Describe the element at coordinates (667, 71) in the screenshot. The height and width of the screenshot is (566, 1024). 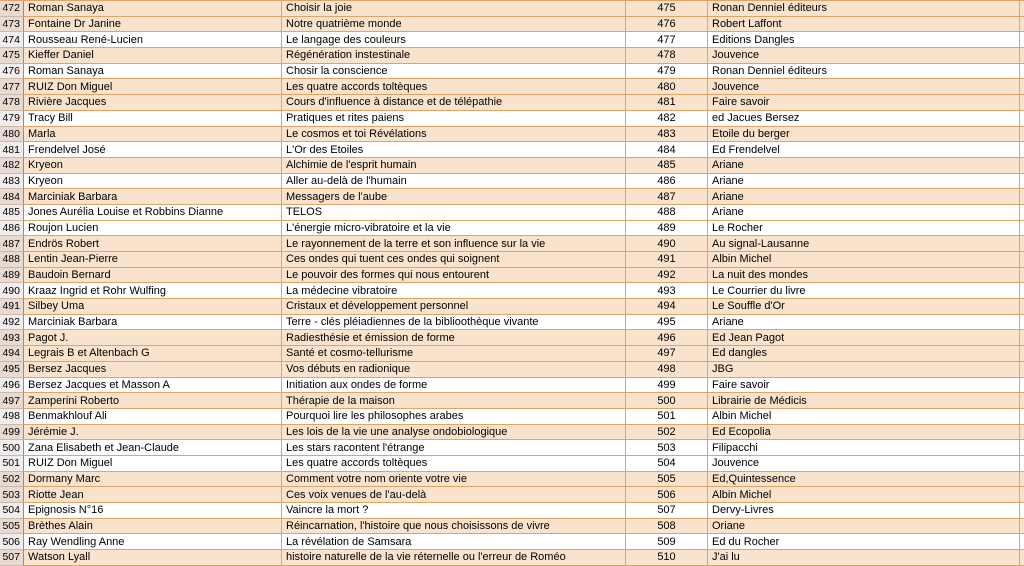
I see `index-cell: 479` at that location.